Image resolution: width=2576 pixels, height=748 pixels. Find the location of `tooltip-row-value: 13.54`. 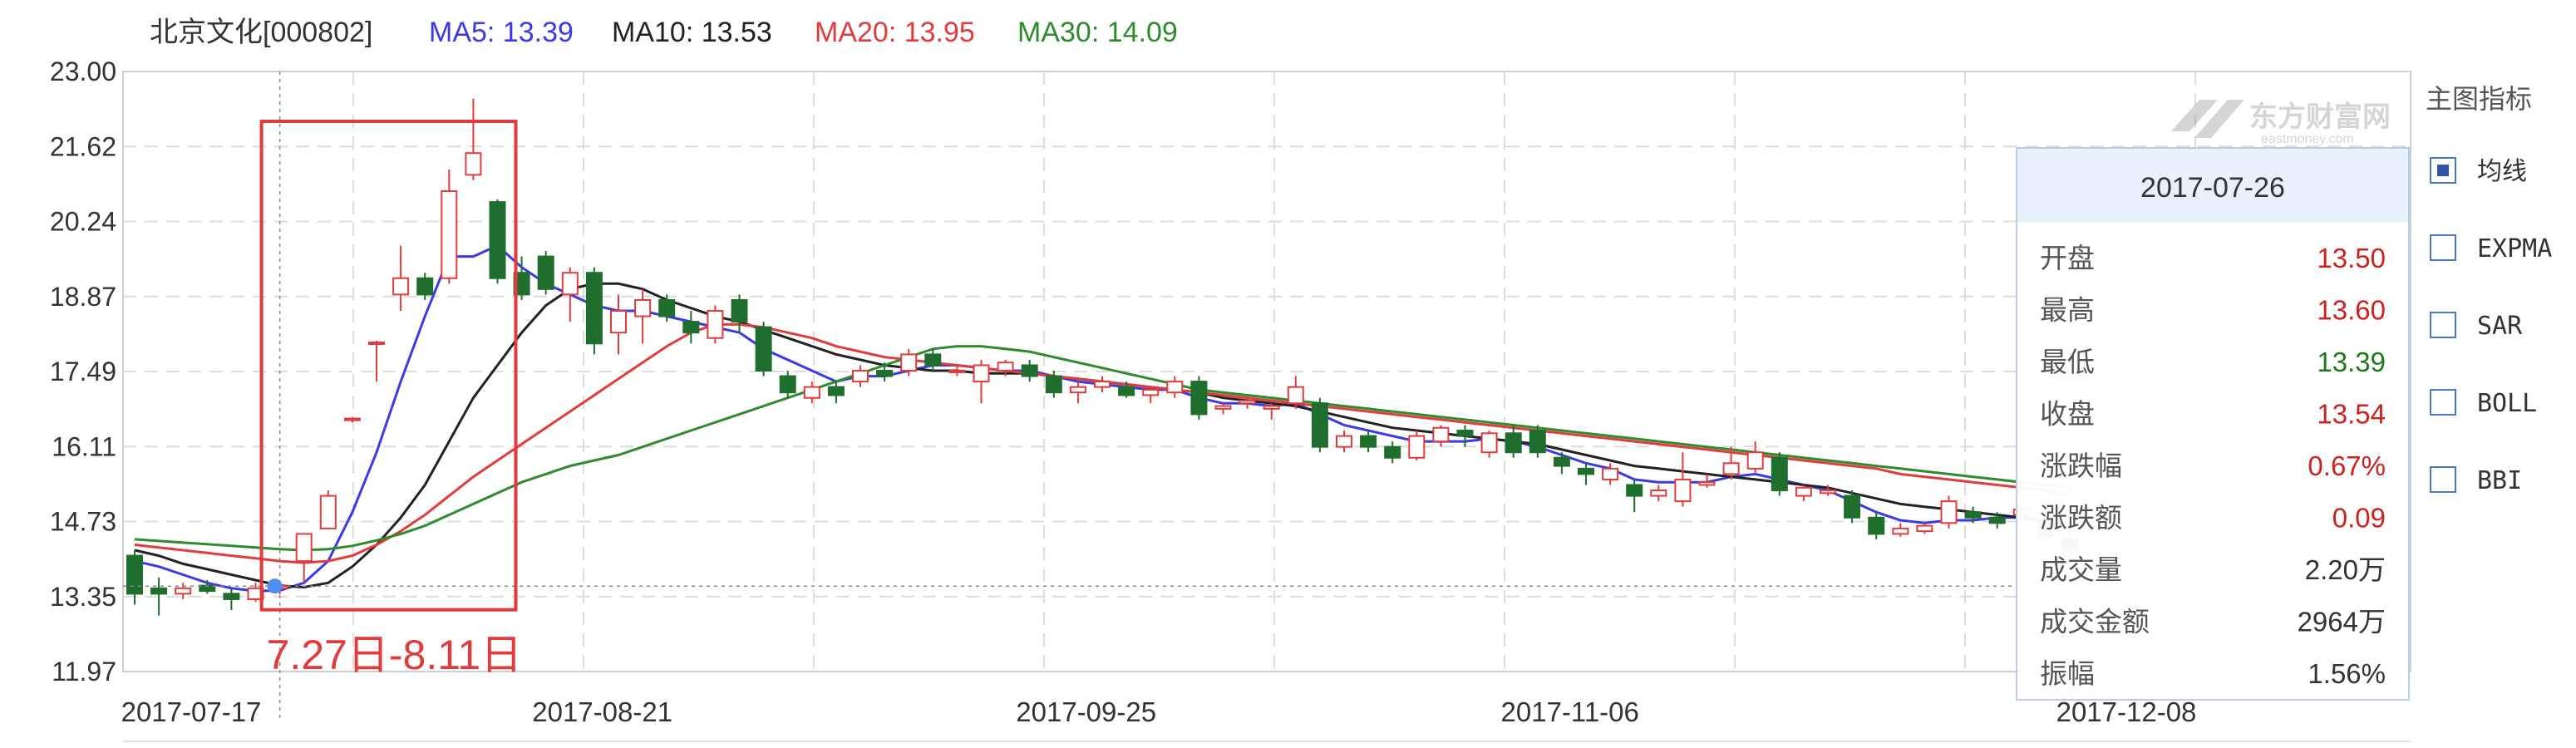

tooltip-row-value: 13.54 is located at coordinates (2351, 414).